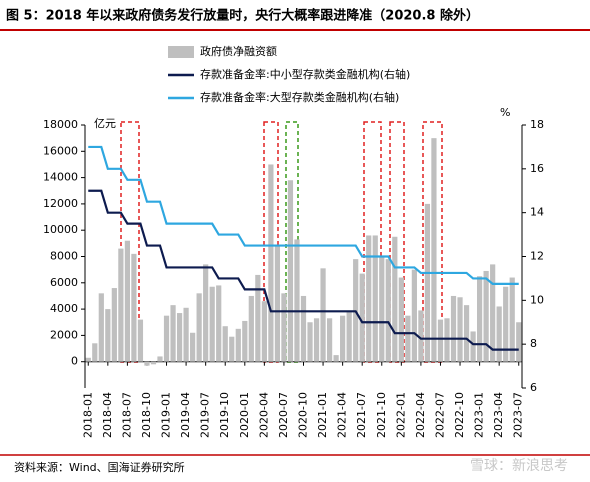 This screenshot has width=590, height=482. I want to click on x-tick-label: 2019-10, so click(224, 415).